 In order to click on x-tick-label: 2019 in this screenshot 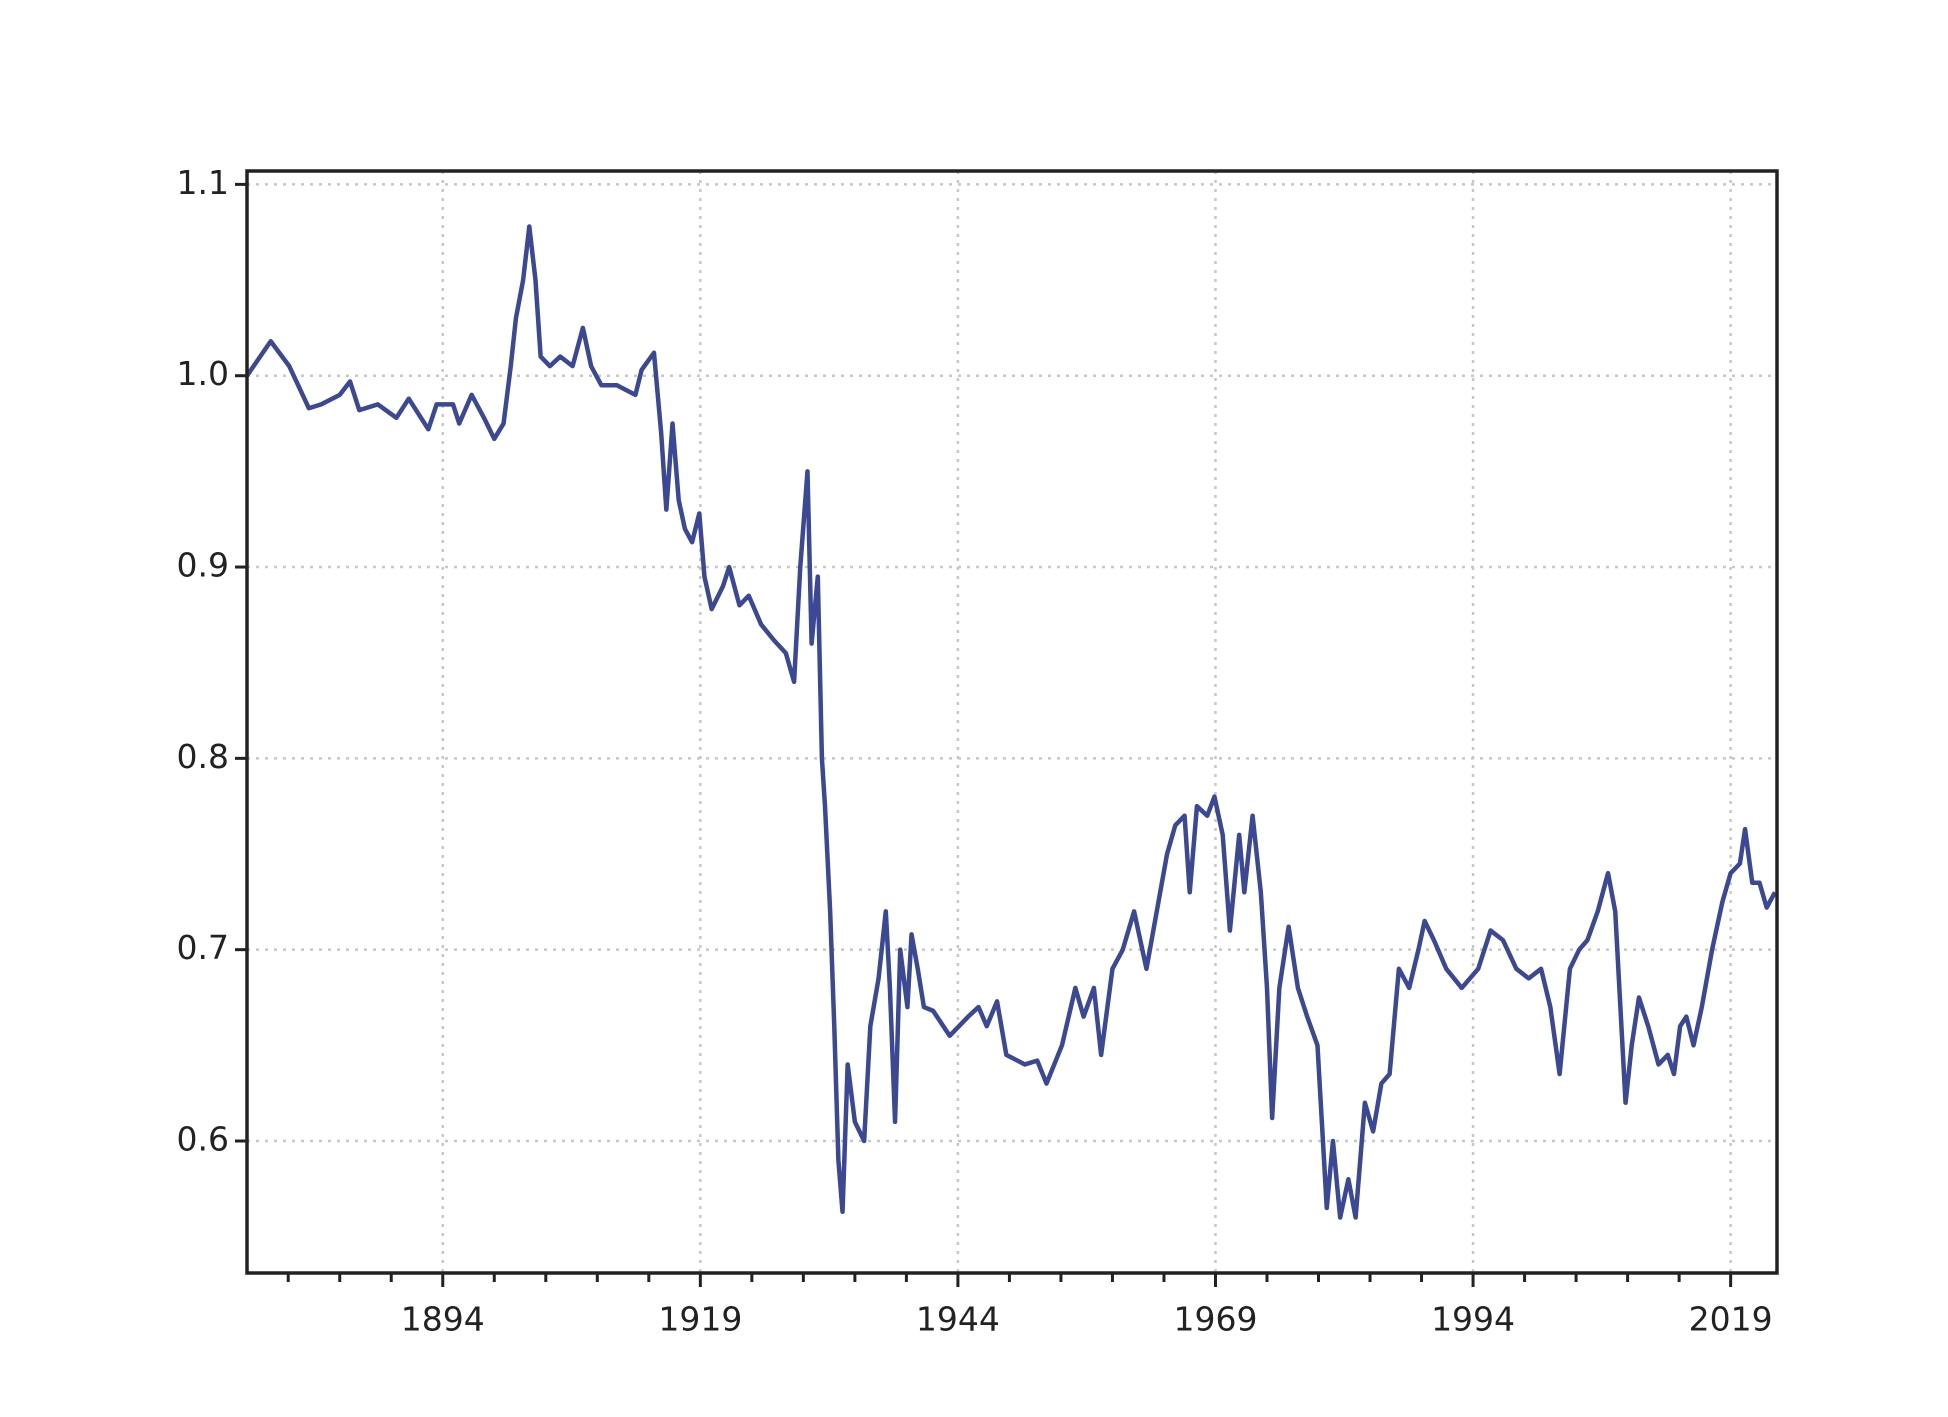, I will do `click(1731, 1319)`.